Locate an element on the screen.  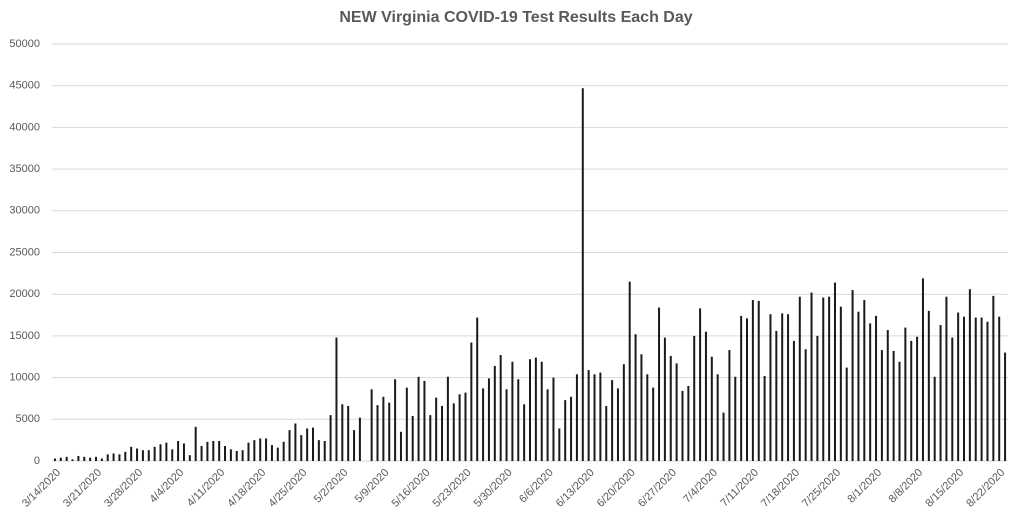
x-tick-label: 4/25/2020 is located at coordinates (287, 488).